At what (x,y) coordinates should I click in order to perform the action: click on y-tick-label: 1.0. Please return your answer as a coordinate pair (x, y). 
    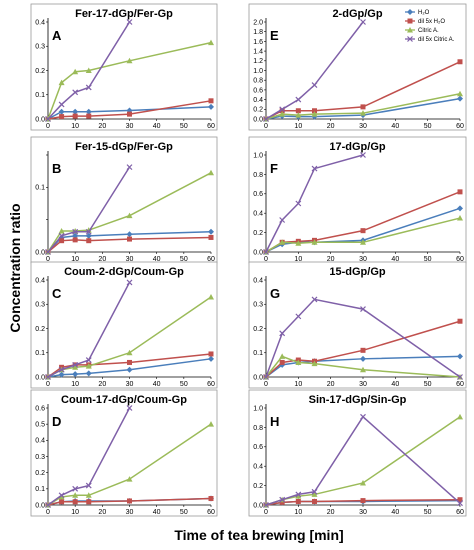
    Looking at the image, I should click on (258, 71).